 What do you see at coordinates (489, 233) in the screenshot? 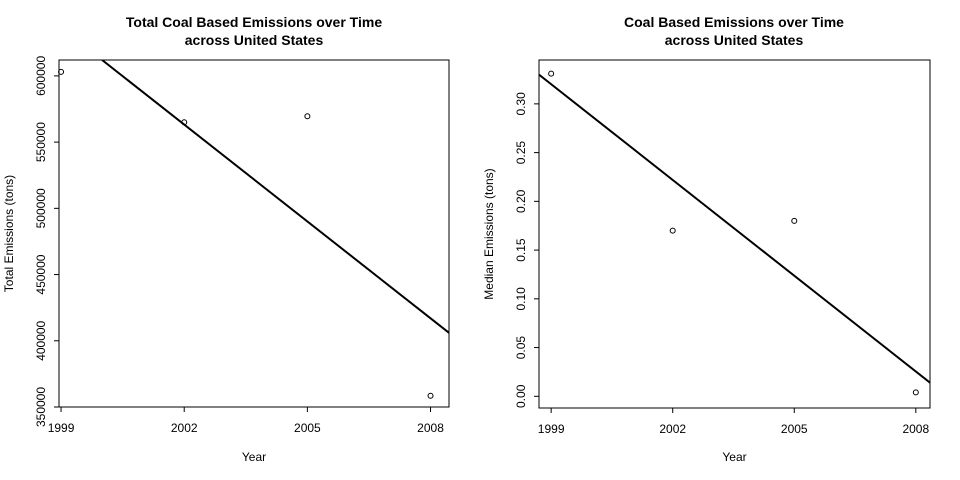
I see `y-axis-label: Median Emissions (tons)` at bounding box center [489, 233].